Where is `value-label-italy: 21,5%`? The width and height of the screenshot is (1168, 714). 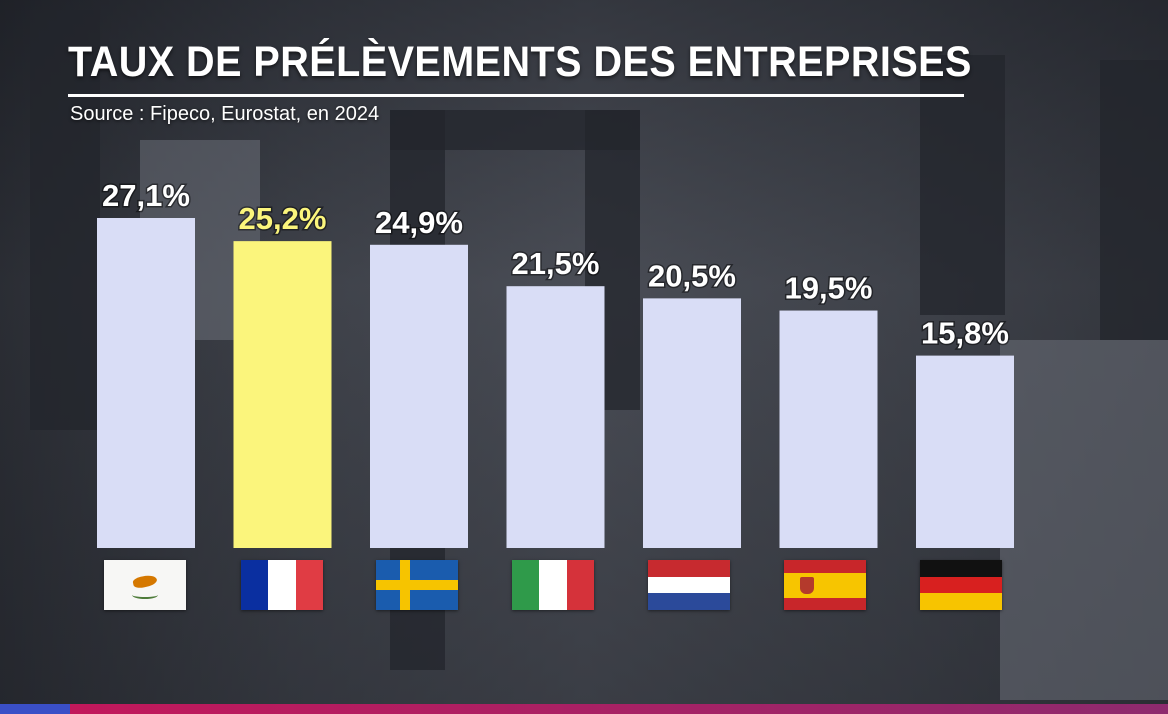
value-label-italy: 21,5% is located at coordinates (556, 263).